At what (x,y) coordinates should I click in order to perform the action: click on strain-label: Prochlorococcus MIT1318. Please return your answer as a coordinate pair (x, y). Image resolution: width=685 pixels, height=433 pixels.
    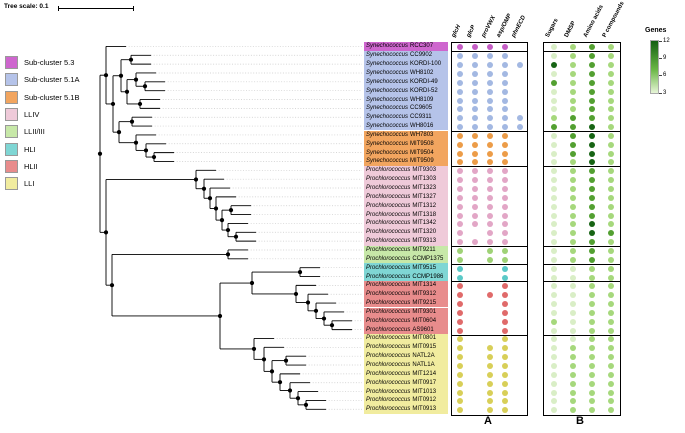
    Looking at the image, I should click on (406, 214).